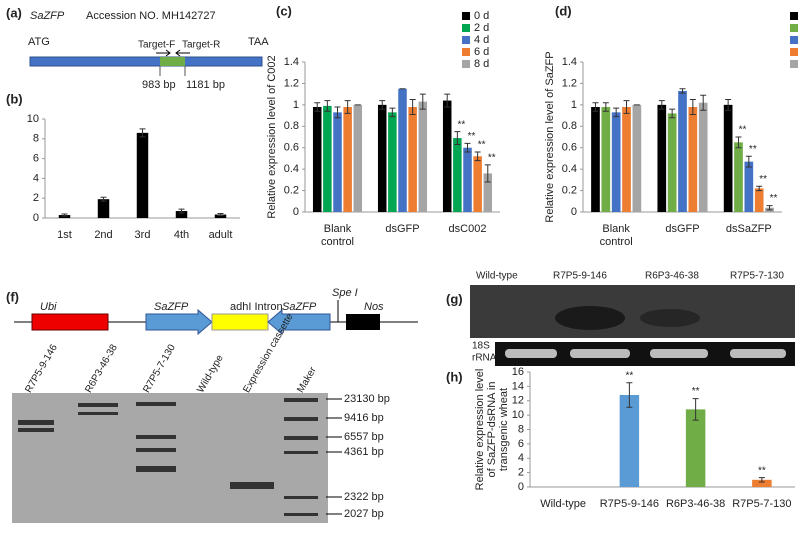  What do you see at coordinates (518, 386) in the screenshot?
I see `y-tick-label: 14` at bounding box center [518, 386].